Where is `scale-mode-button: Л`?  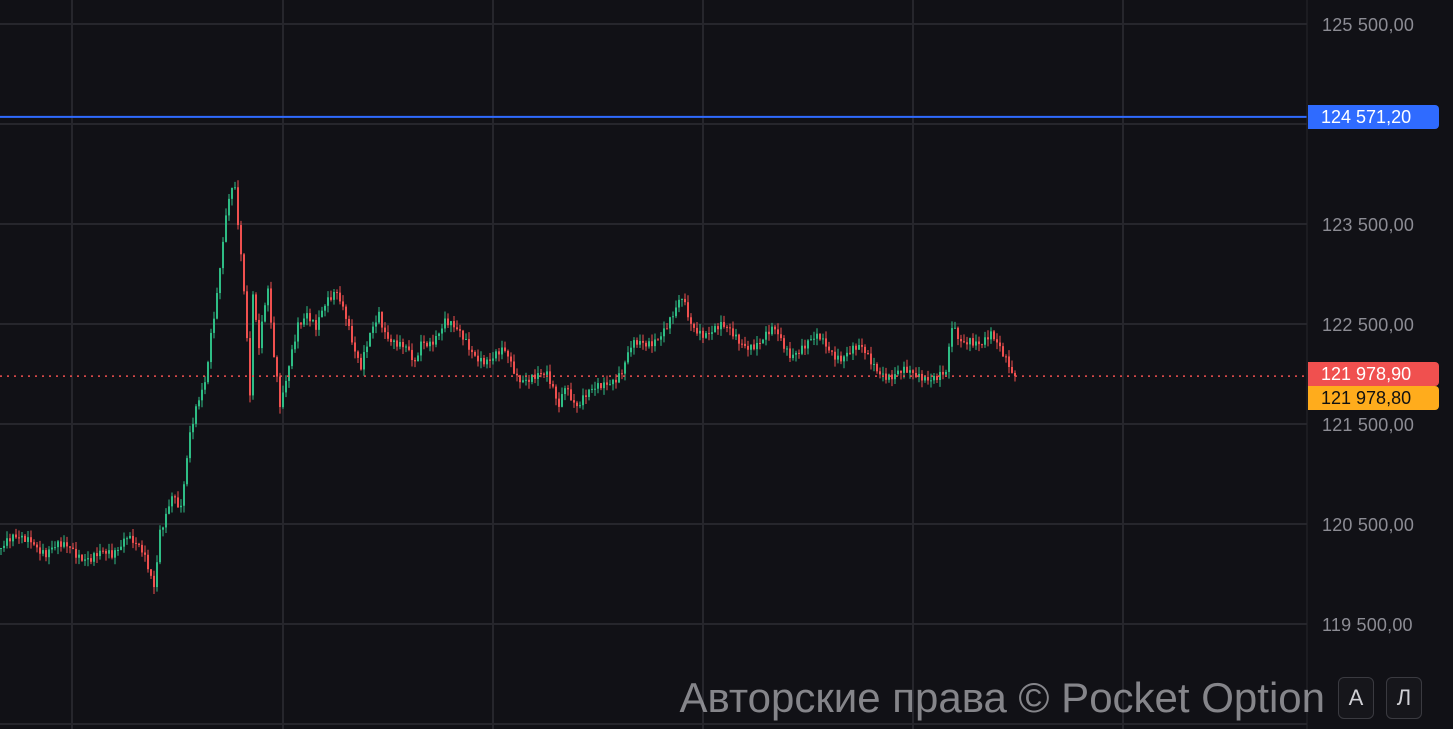
scale-mode-button: Л is located at coordinates (1404, 698).